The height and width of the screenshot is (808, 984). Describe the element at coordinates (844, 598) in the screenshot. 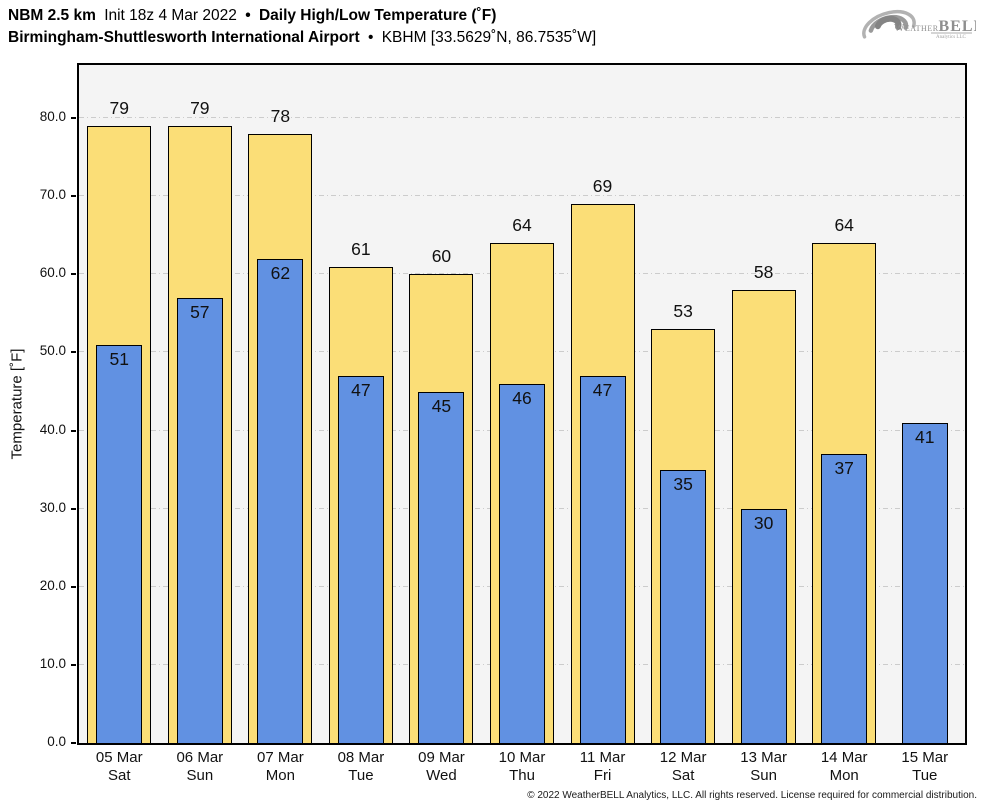

I see `low-temp-bar: 37` at that location.